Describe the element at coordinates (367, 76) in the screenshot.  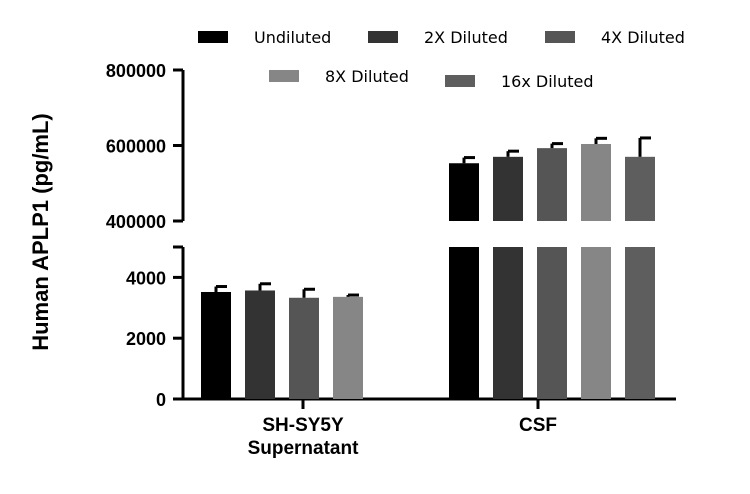
I see `legend-label: 8X Diluted` at that location.